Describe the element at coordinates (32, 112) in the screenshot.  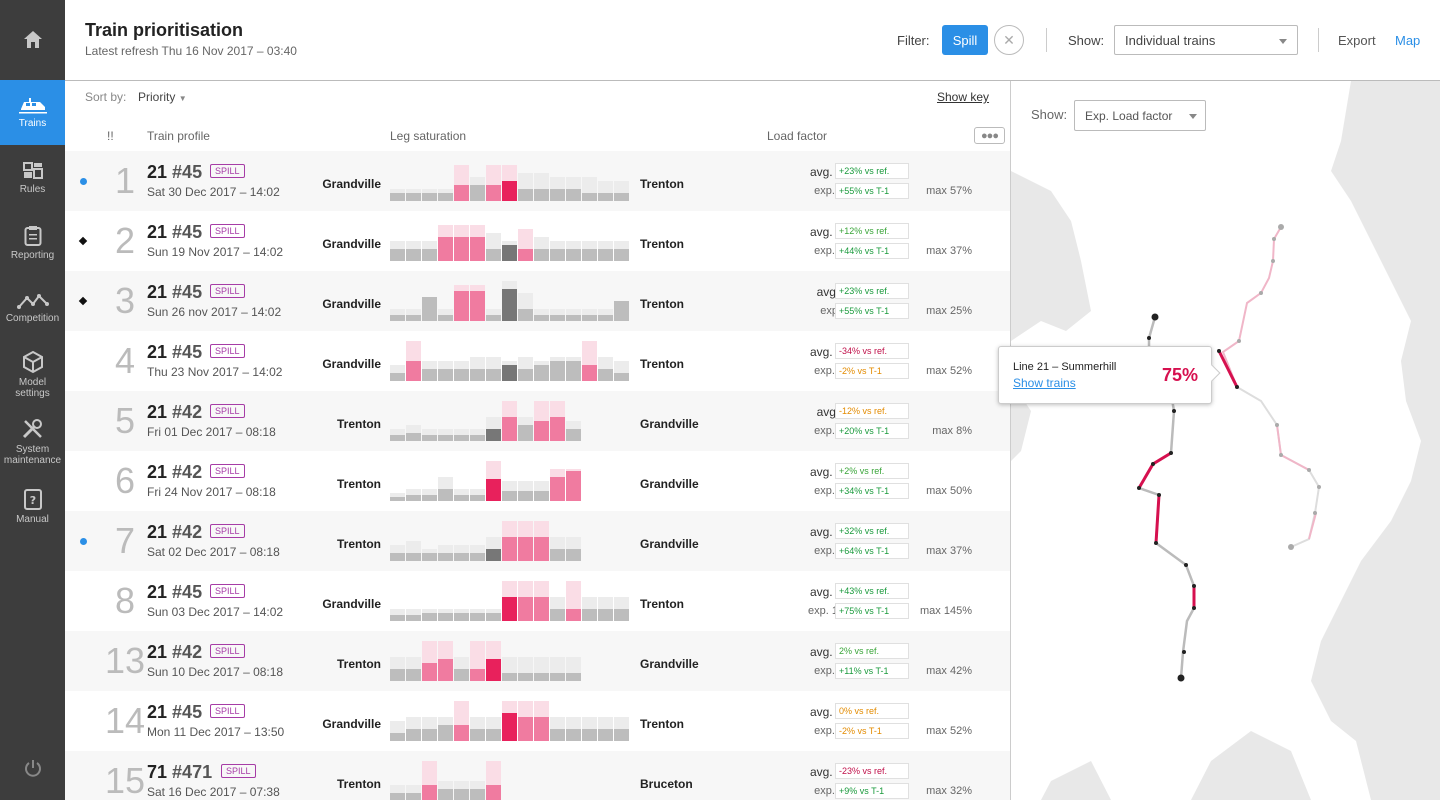
I see `sidebar-item-trains: Trains` at that location.